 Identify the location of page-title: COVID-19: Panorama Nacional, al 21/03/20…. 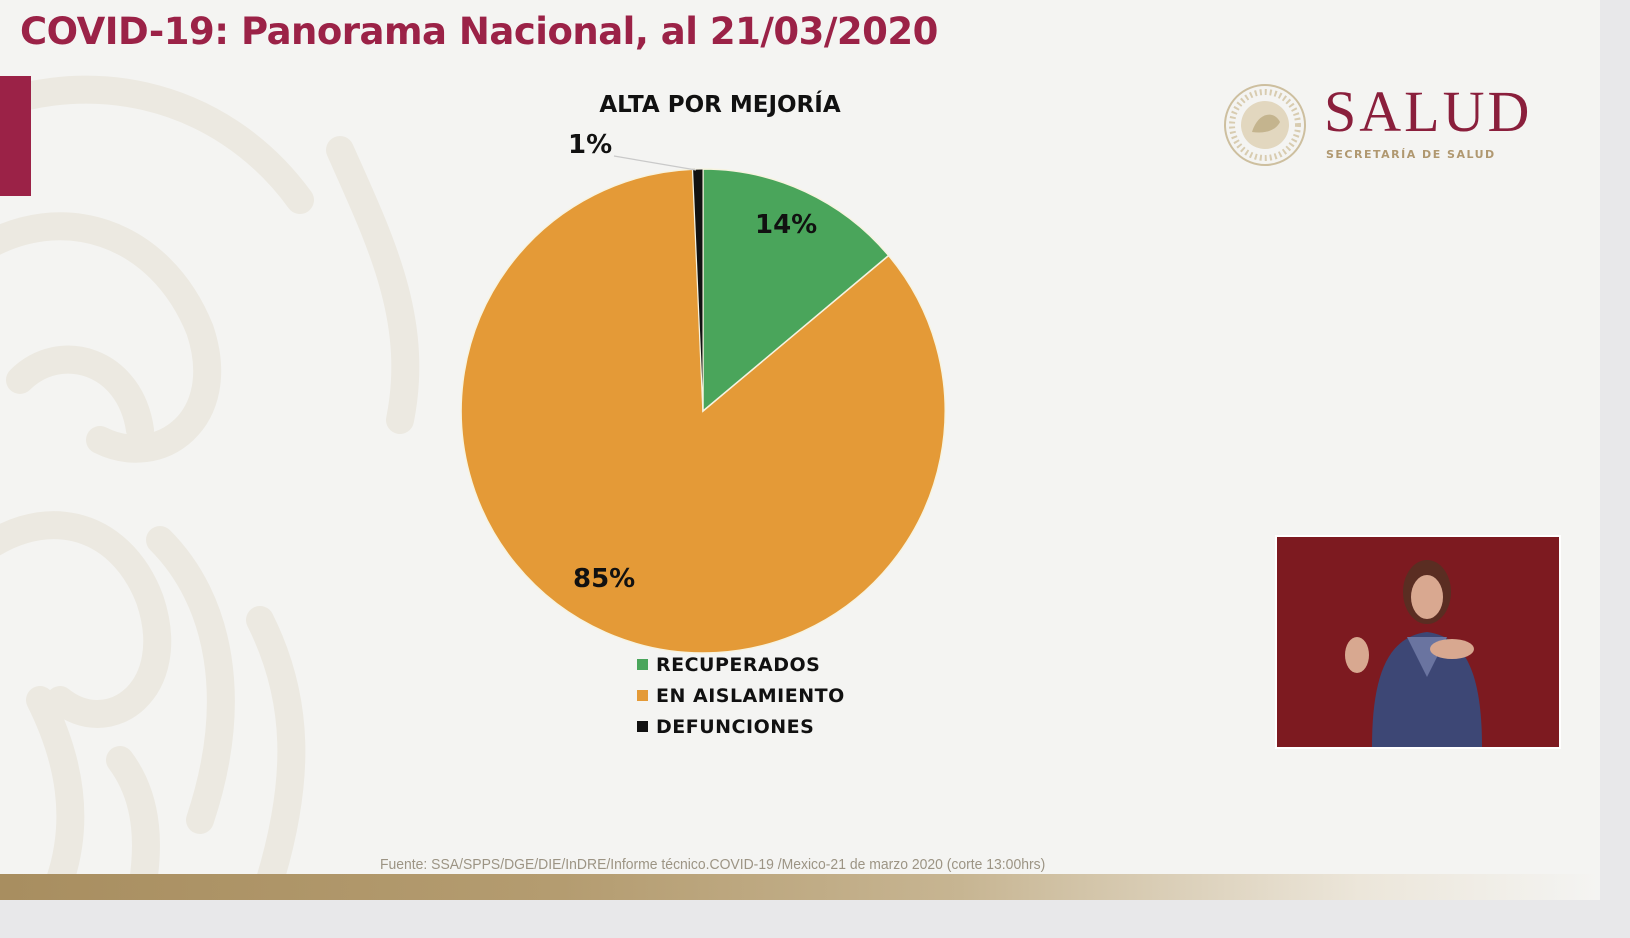
(479, 31).